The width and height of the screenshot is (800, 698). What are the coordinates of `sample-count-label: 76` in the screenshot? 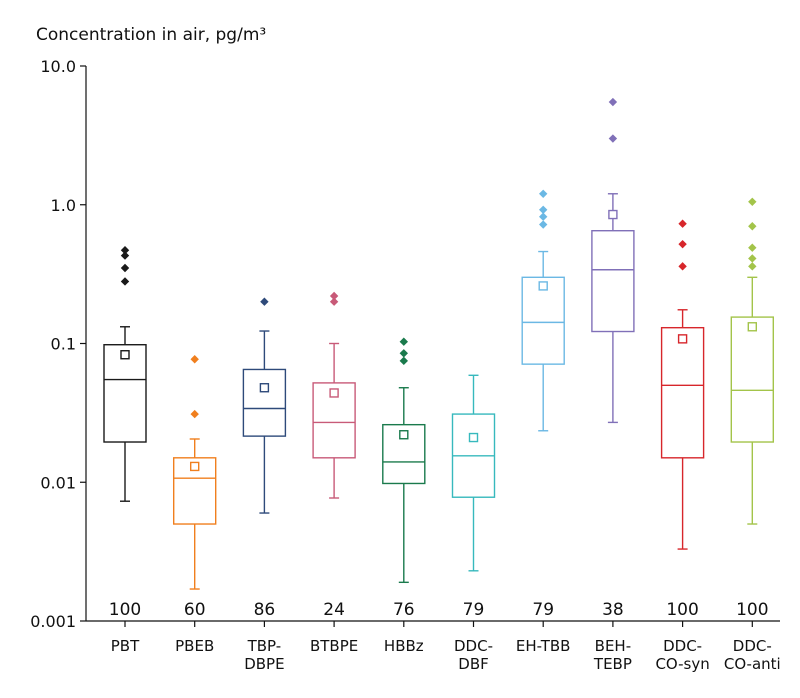 It's located at (404, 610).